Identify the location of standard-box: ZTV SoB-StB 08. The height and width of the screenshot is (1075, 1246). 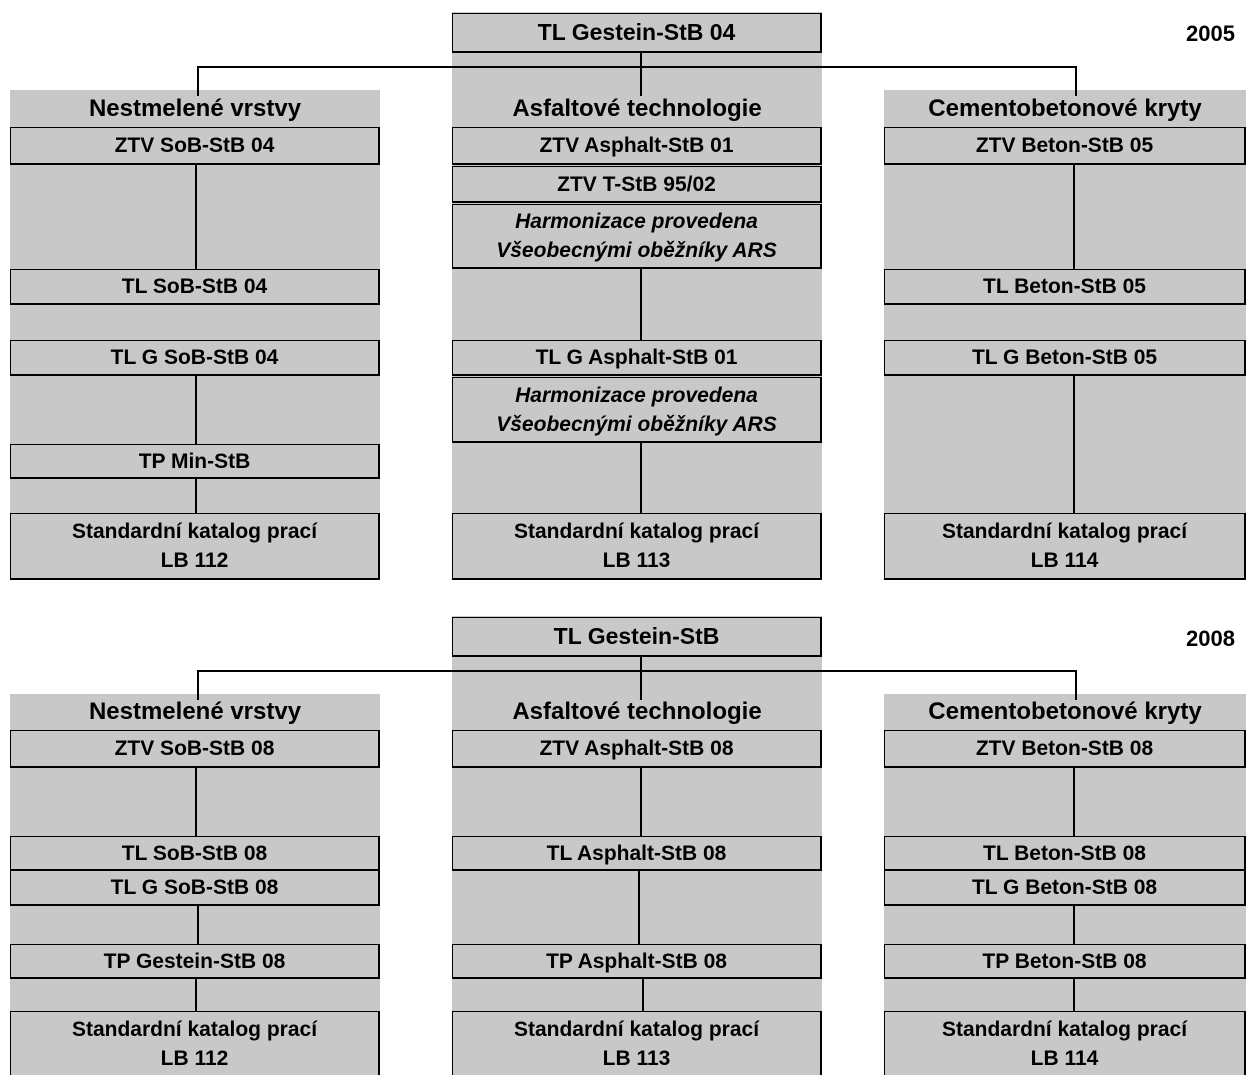
(195, 749).